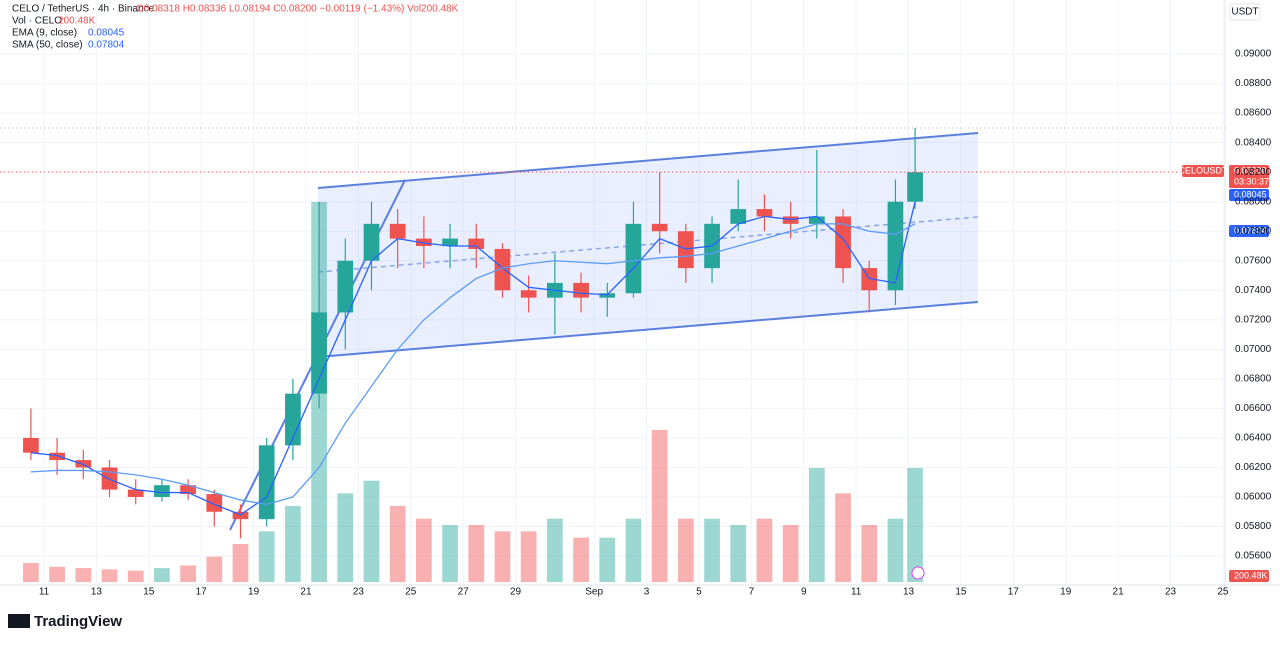 This screenshot has width=1280, height=649. Describe the element at coordinates (1253, 113) in the screenshot. I see `y-tick-label: 0.08600` at that location.